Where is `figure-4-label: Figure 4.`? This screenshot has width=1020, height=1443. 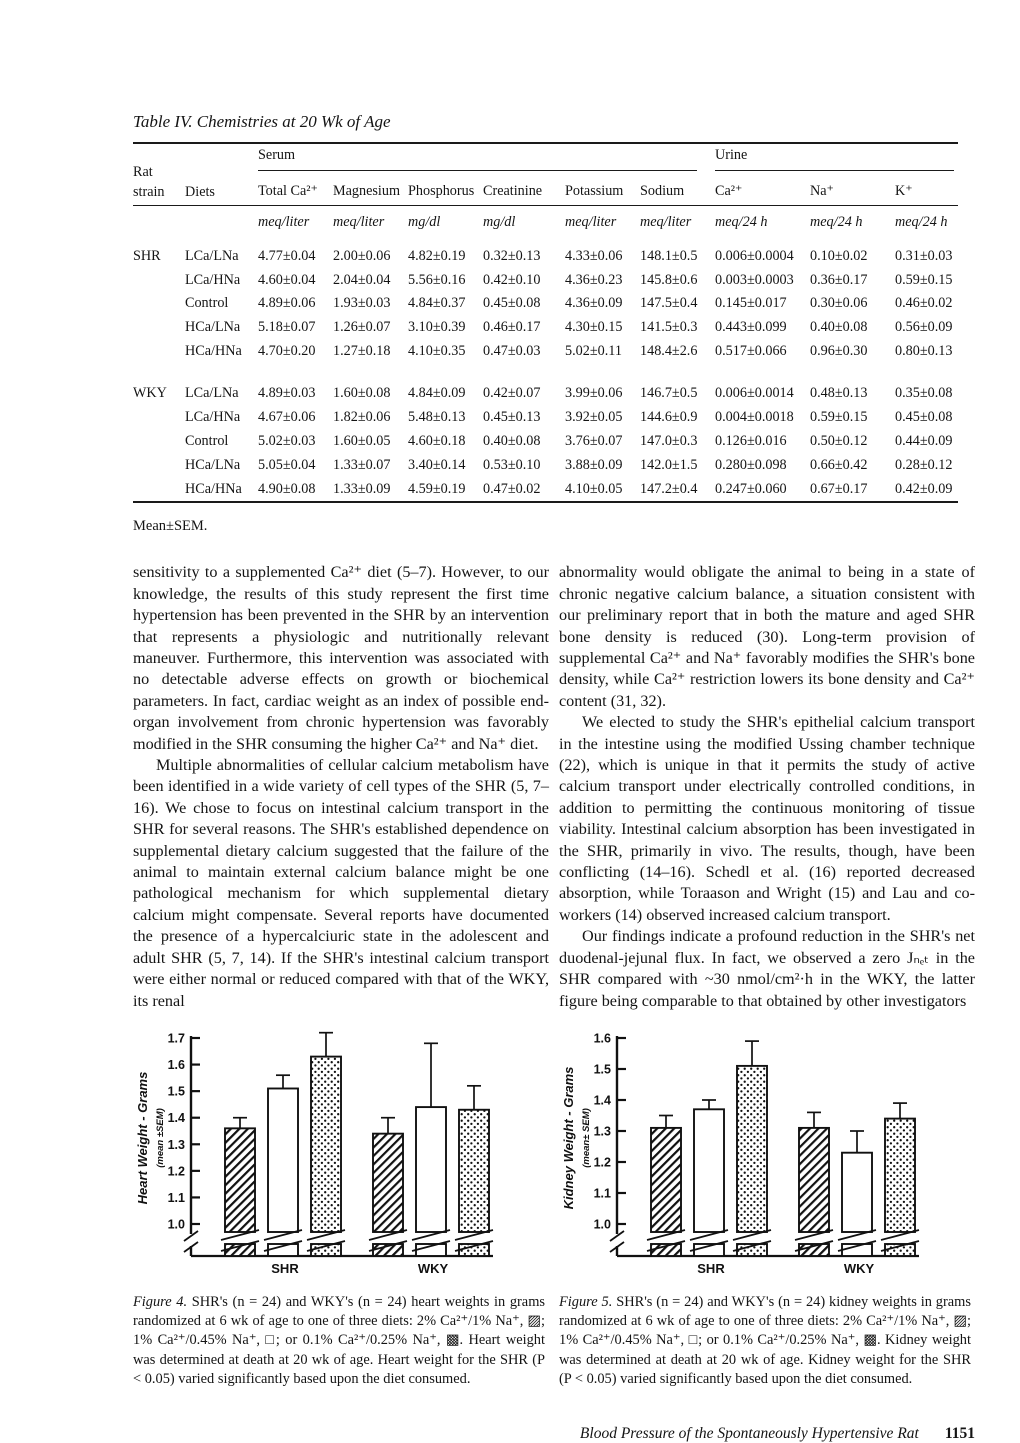
figure-4-label: Figure 4. is located at coordinates (160, 1301).